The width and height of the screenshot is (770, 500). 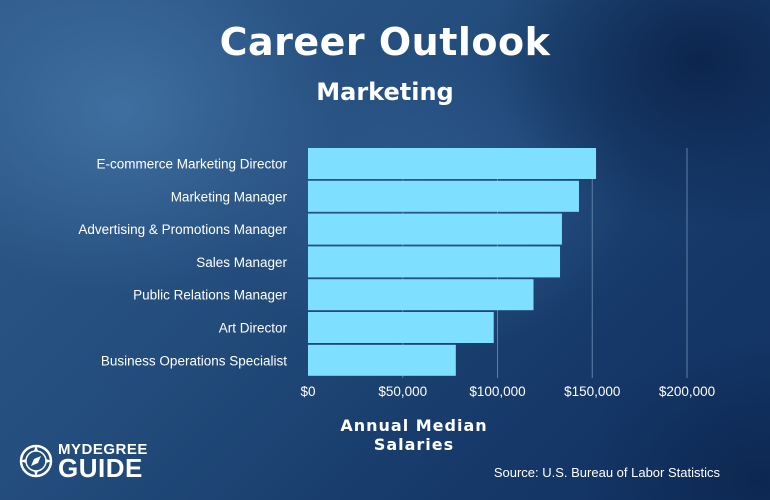 I want to click on category-label: Marketing Manager, so click(x=229, y=196).